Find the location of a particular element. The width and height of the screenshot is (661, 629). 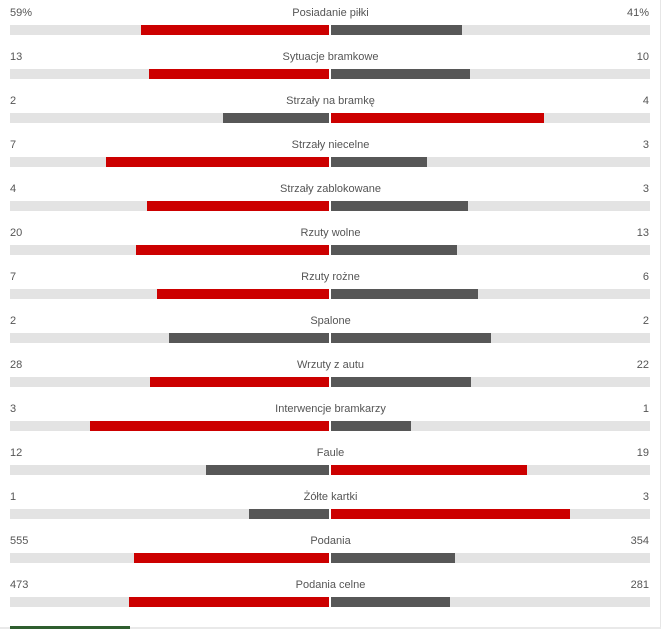

home-value: 13 is located at coordinates (16, 57).